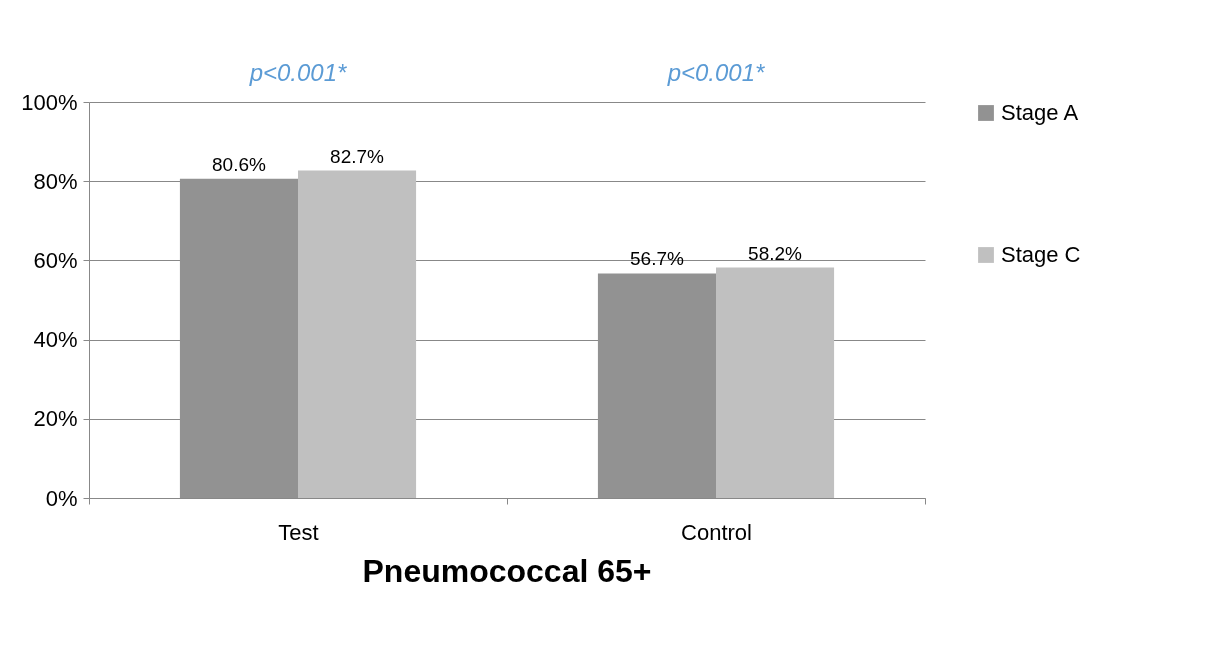 The height and width of the screenshot is (668, 1220). Describe the element at coordinates (55, 181) in the screenshot. I see `y-tick-label: 80%` at that location.